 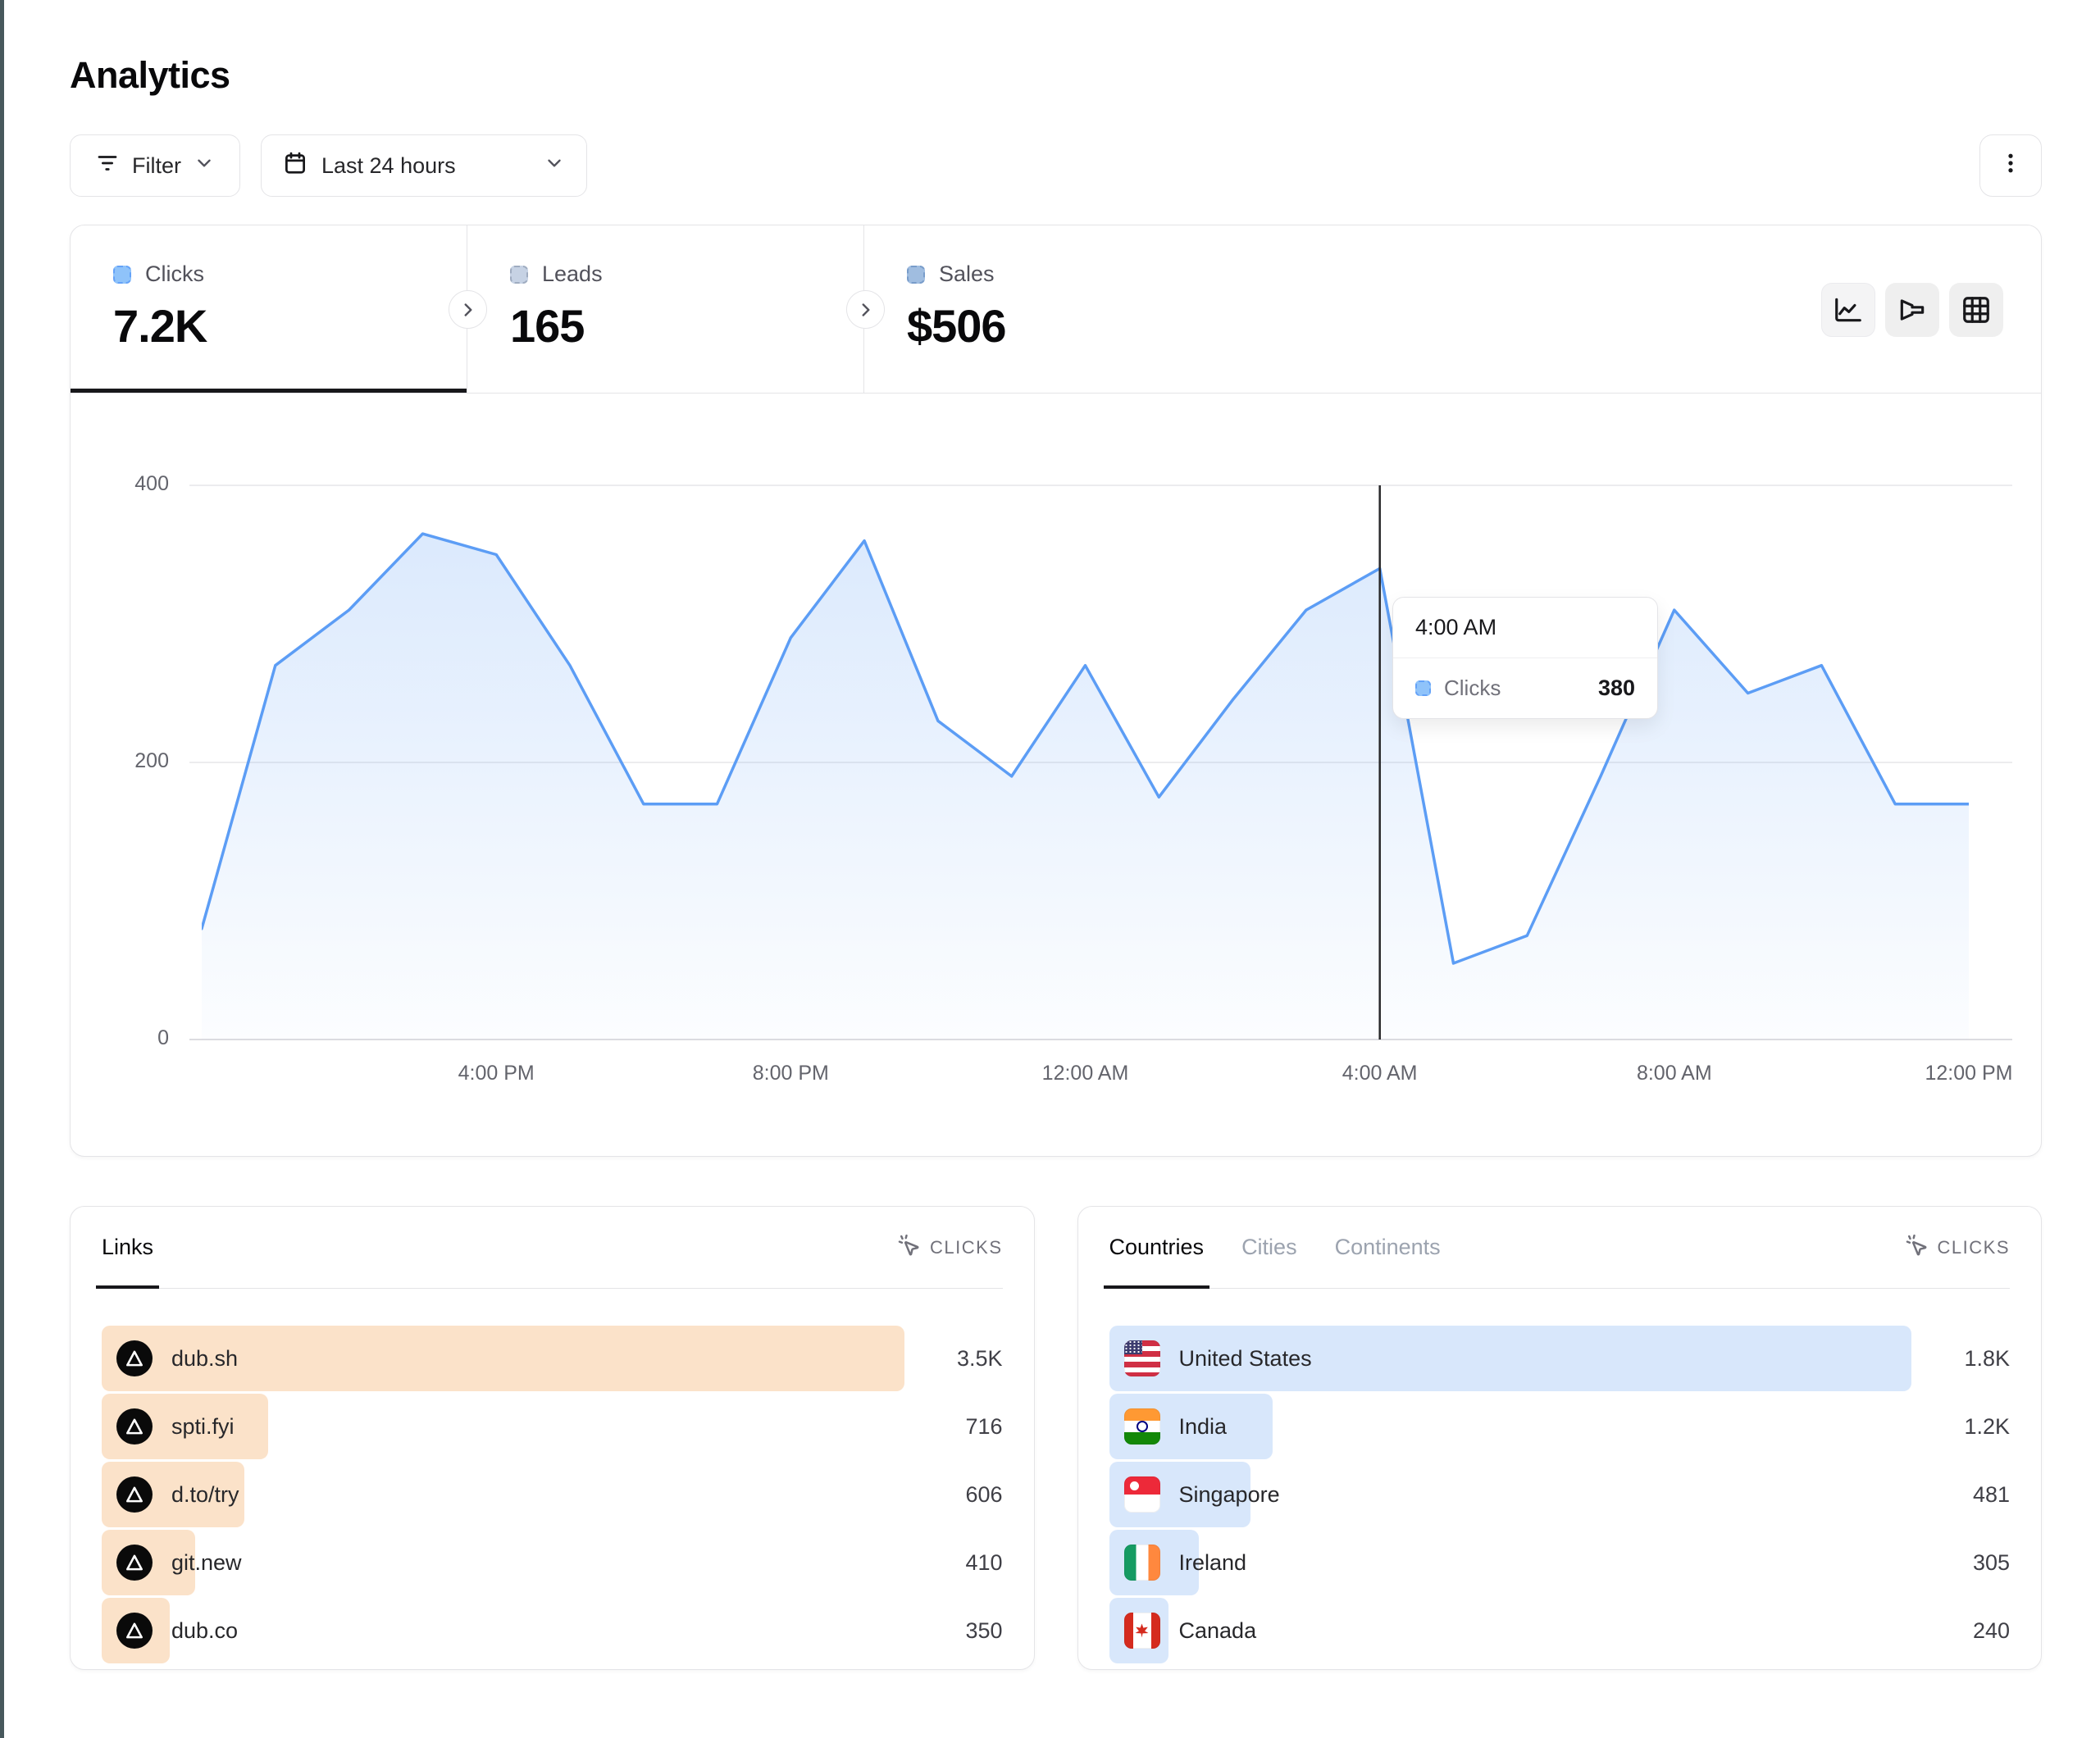 I want to click on chevron-right-icon, so click(x=467, y=309).